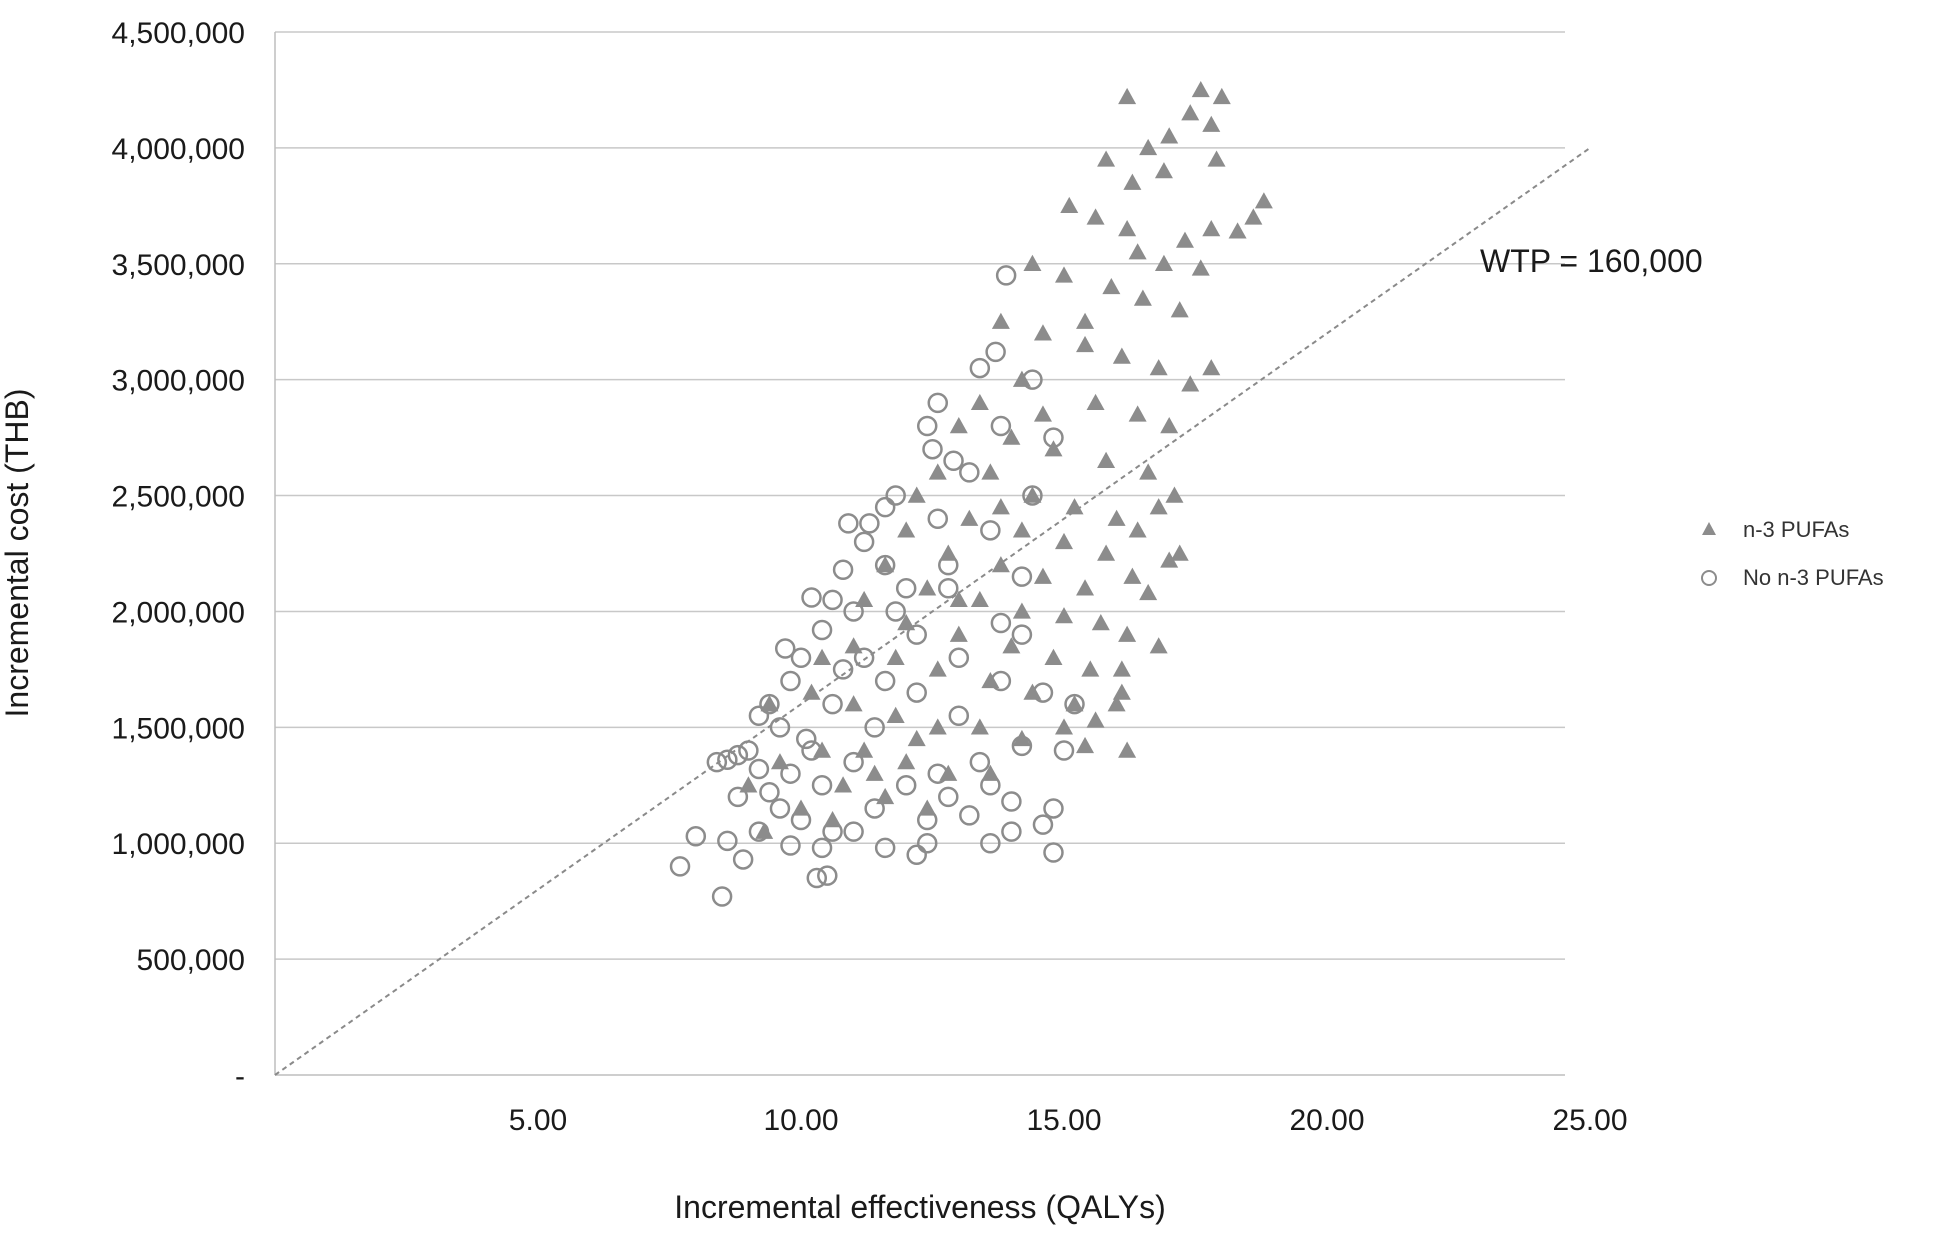  Describe the element at coordinates (178, 265) in the screenshot. I see `y-tick-label: 3,500,000` at that location.